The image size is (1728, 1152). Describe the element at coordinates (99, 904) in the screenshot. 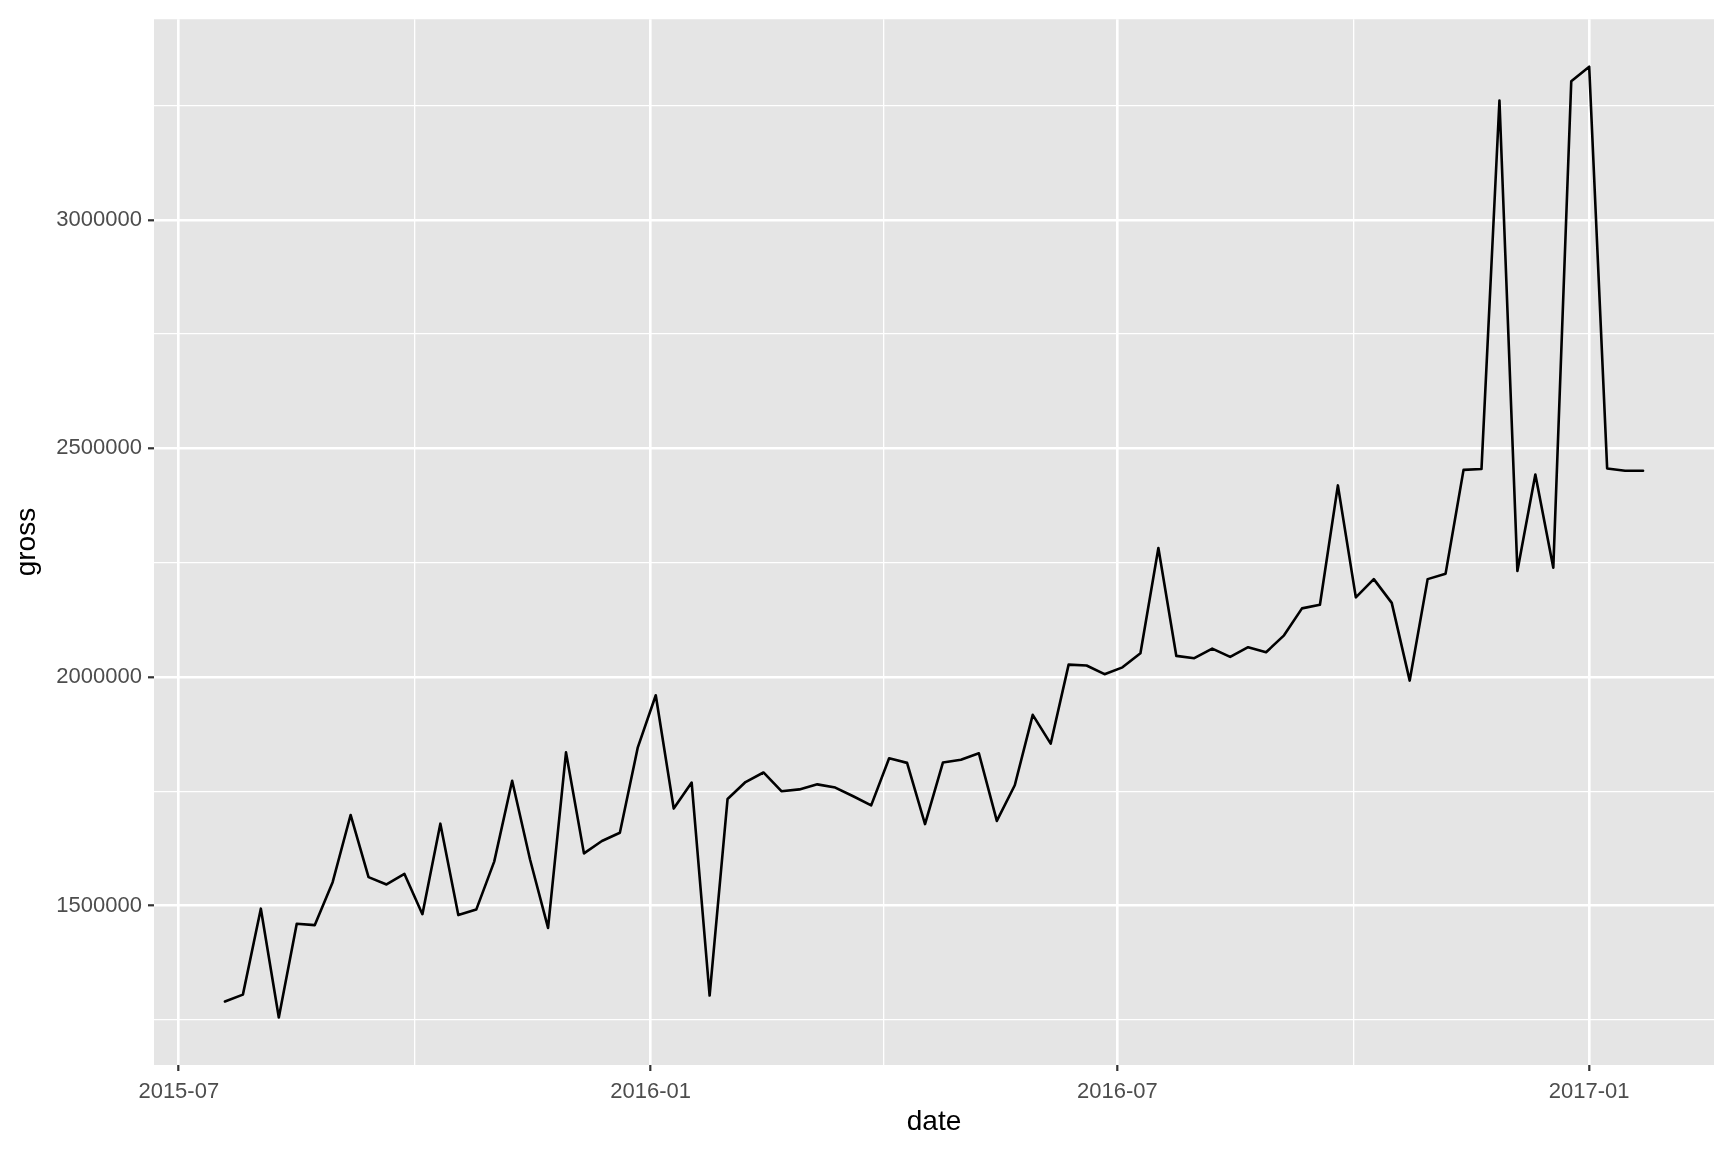

I see `y-tick-label: 1500000` at that location.